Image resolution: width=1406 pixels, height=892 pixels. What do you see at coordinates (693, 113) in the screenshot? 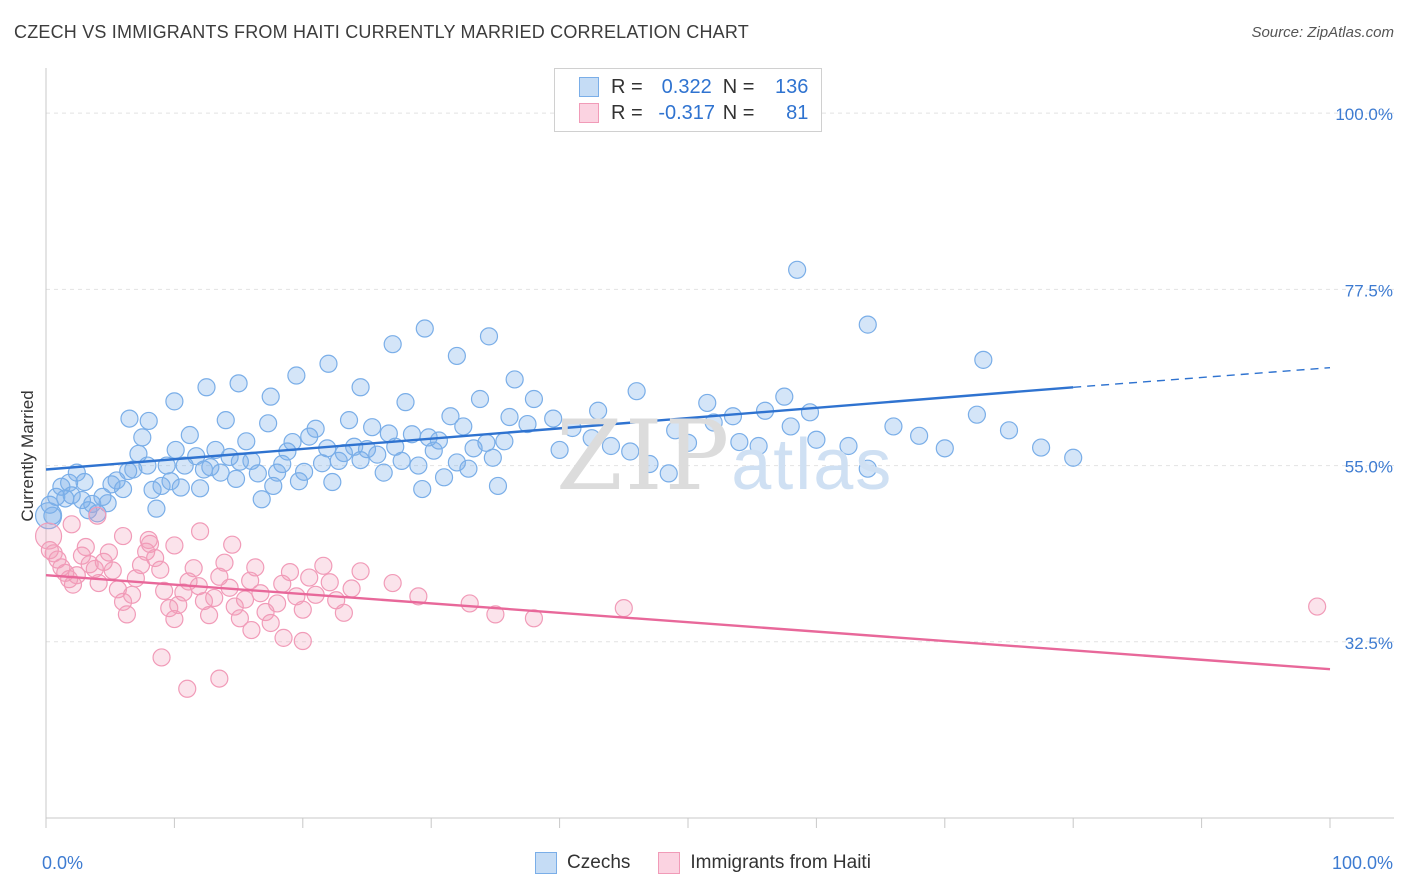
I see `legend-row-haiti: R = -0.317 N = 81` at bounding box center [693, 113].